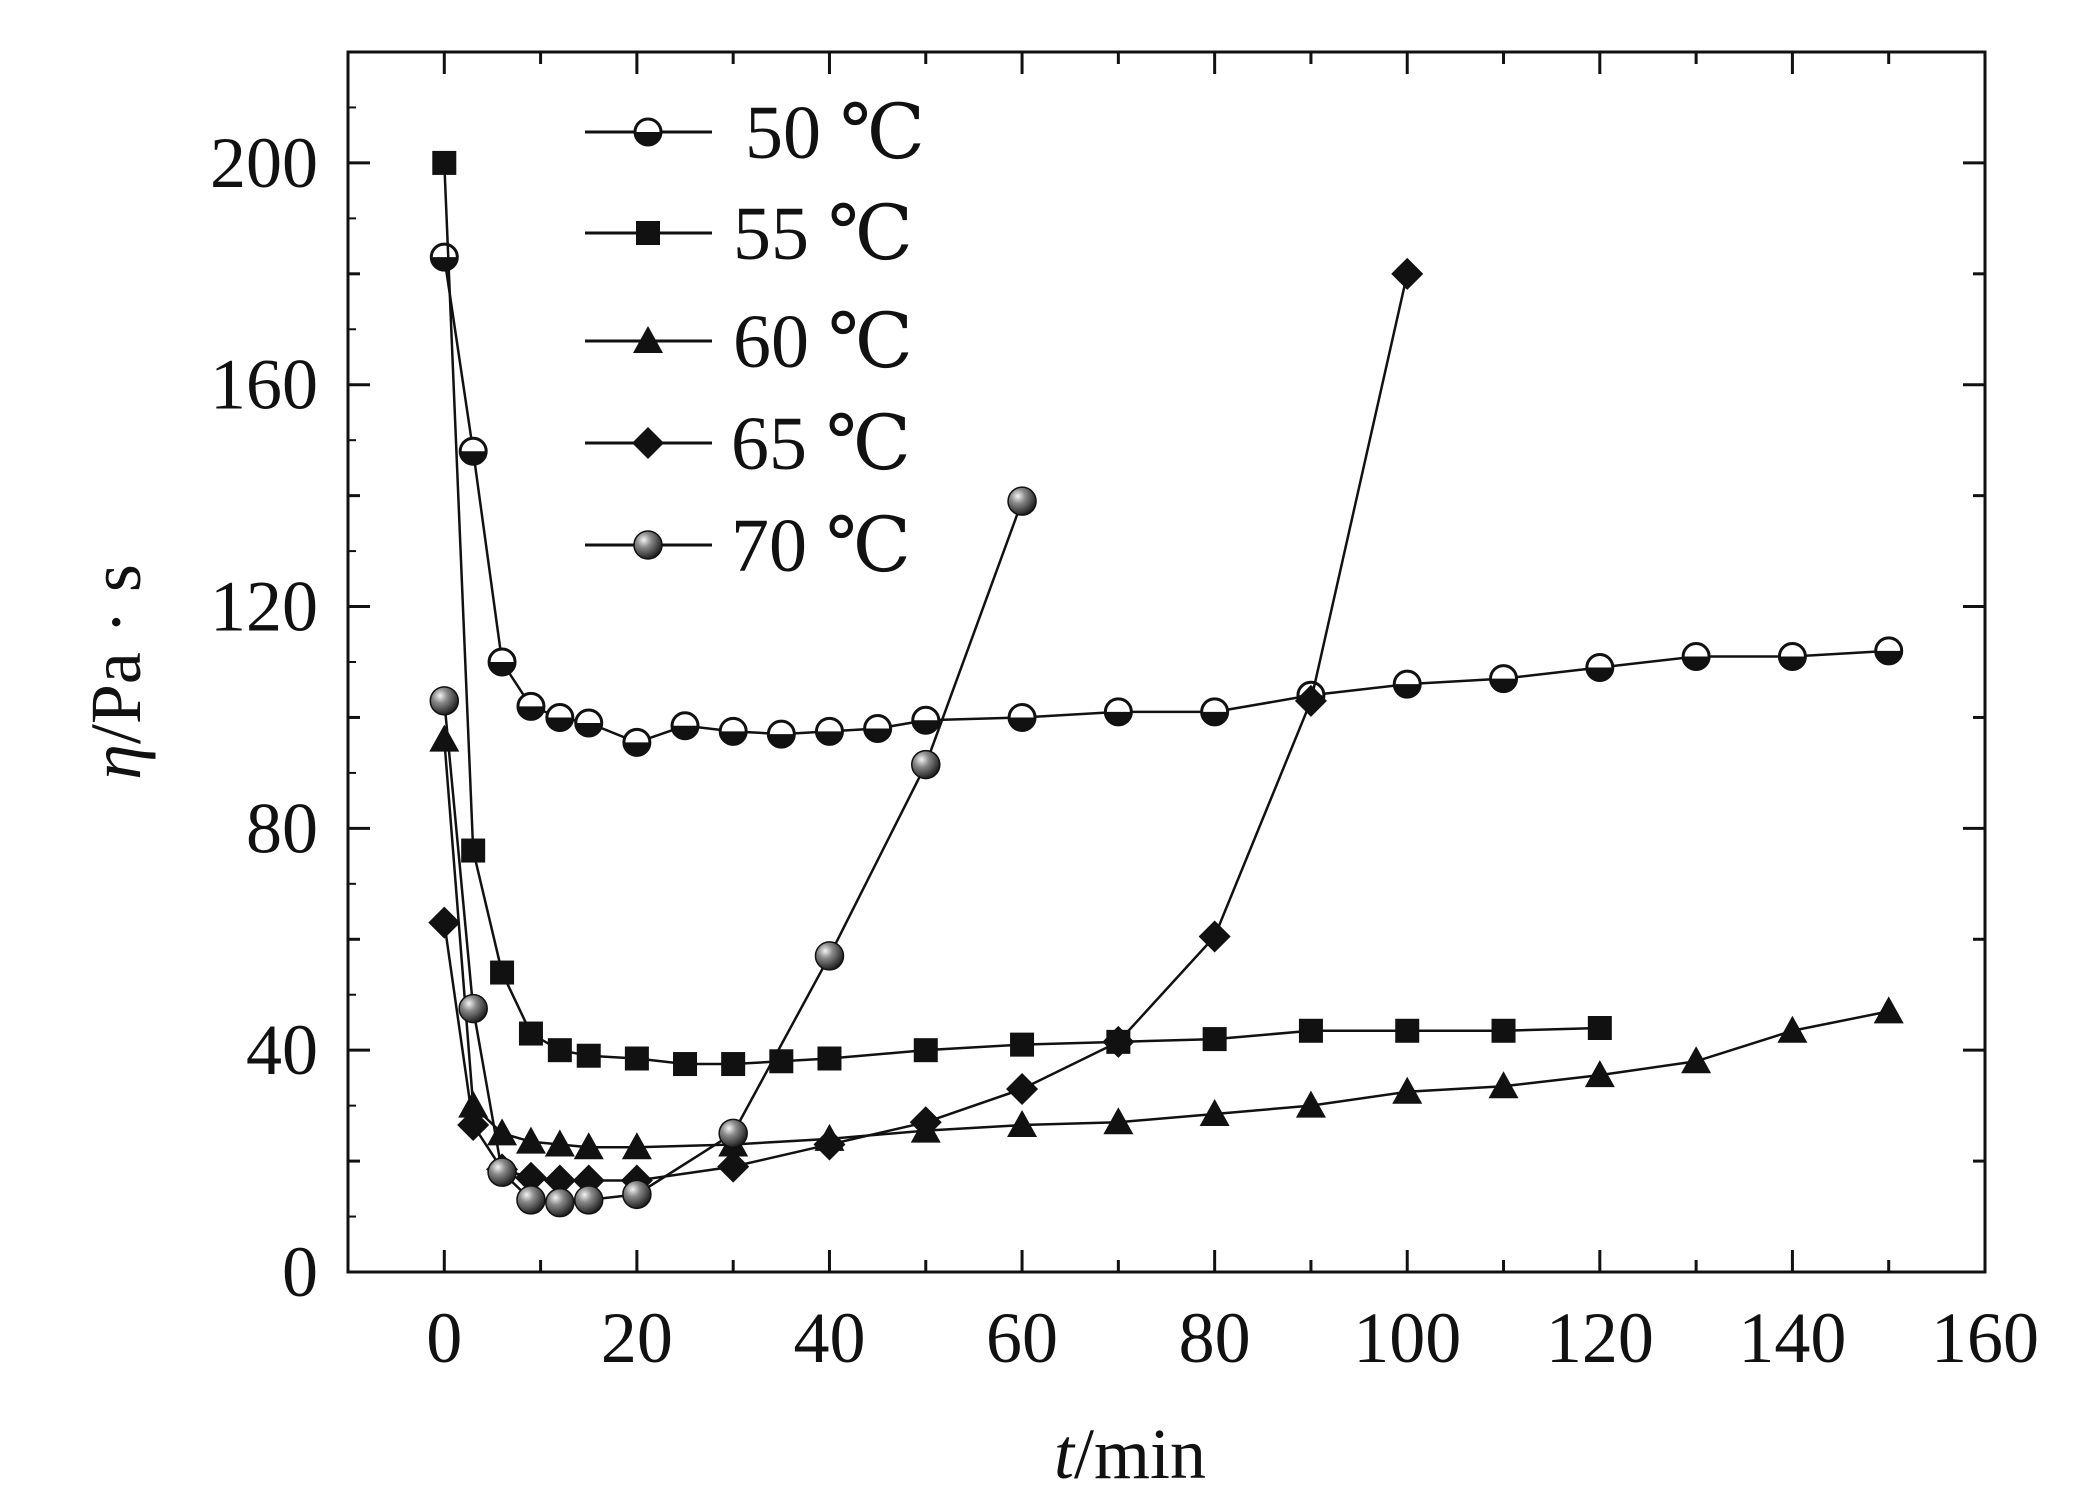 The image size is (2100, 1500). Describe the element at coordinates (1130, 1454) in the screenshot. I see `x-axis-title: t/min` at that location.